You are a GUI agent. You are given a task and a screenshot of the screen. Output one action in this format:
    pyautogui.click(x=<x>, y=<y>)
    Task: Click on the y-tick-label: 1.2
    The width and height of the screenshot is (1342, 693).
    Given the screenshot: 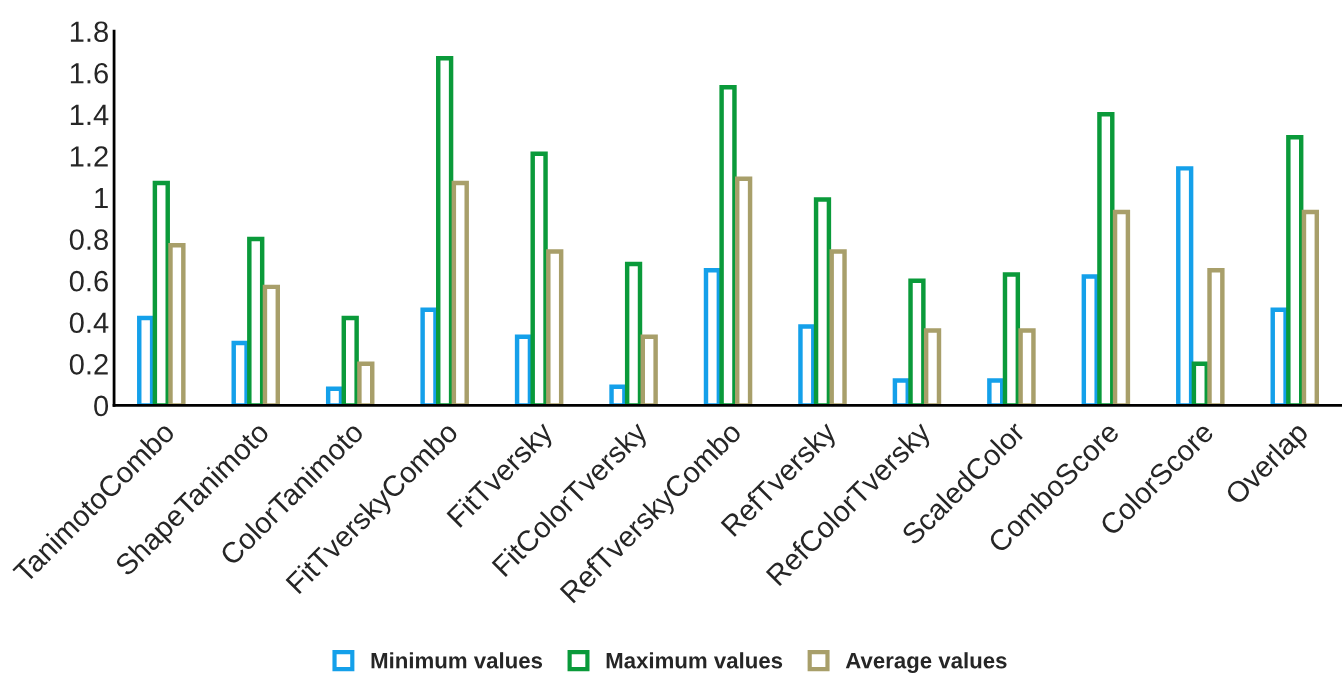 What is the action you would take?
    pyautogui.click(x=89, y=156)
    